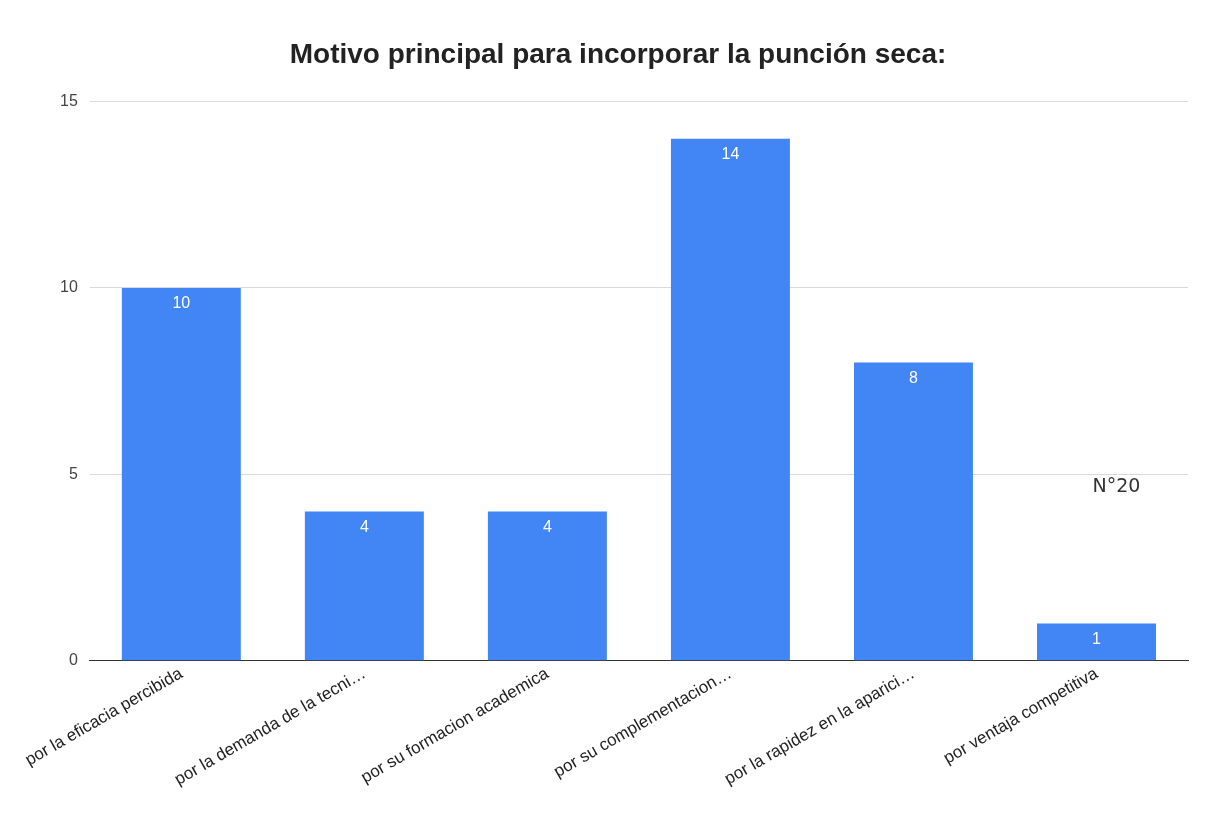  Describe the element at coordinates (73, 660) in the screenshot. I see `y-tick-label: 0` at that location.